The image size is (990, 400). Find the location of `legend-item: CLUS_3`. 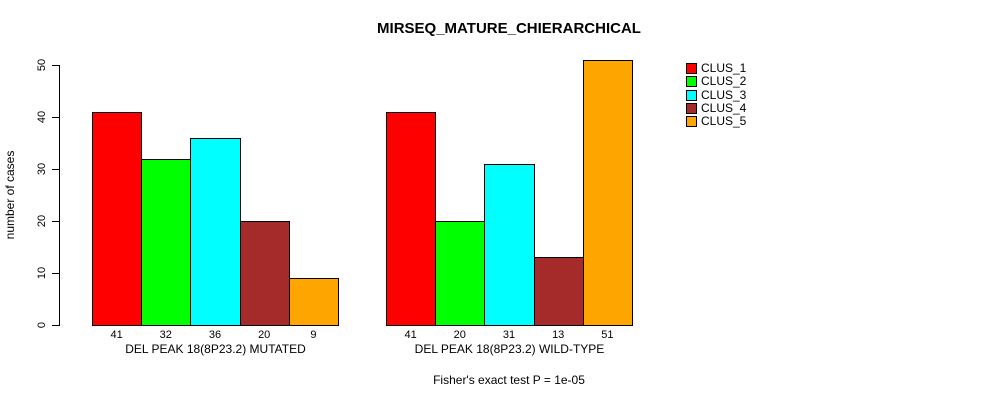

legend-item: CLUS_3 is located at coordinates (716, 94).